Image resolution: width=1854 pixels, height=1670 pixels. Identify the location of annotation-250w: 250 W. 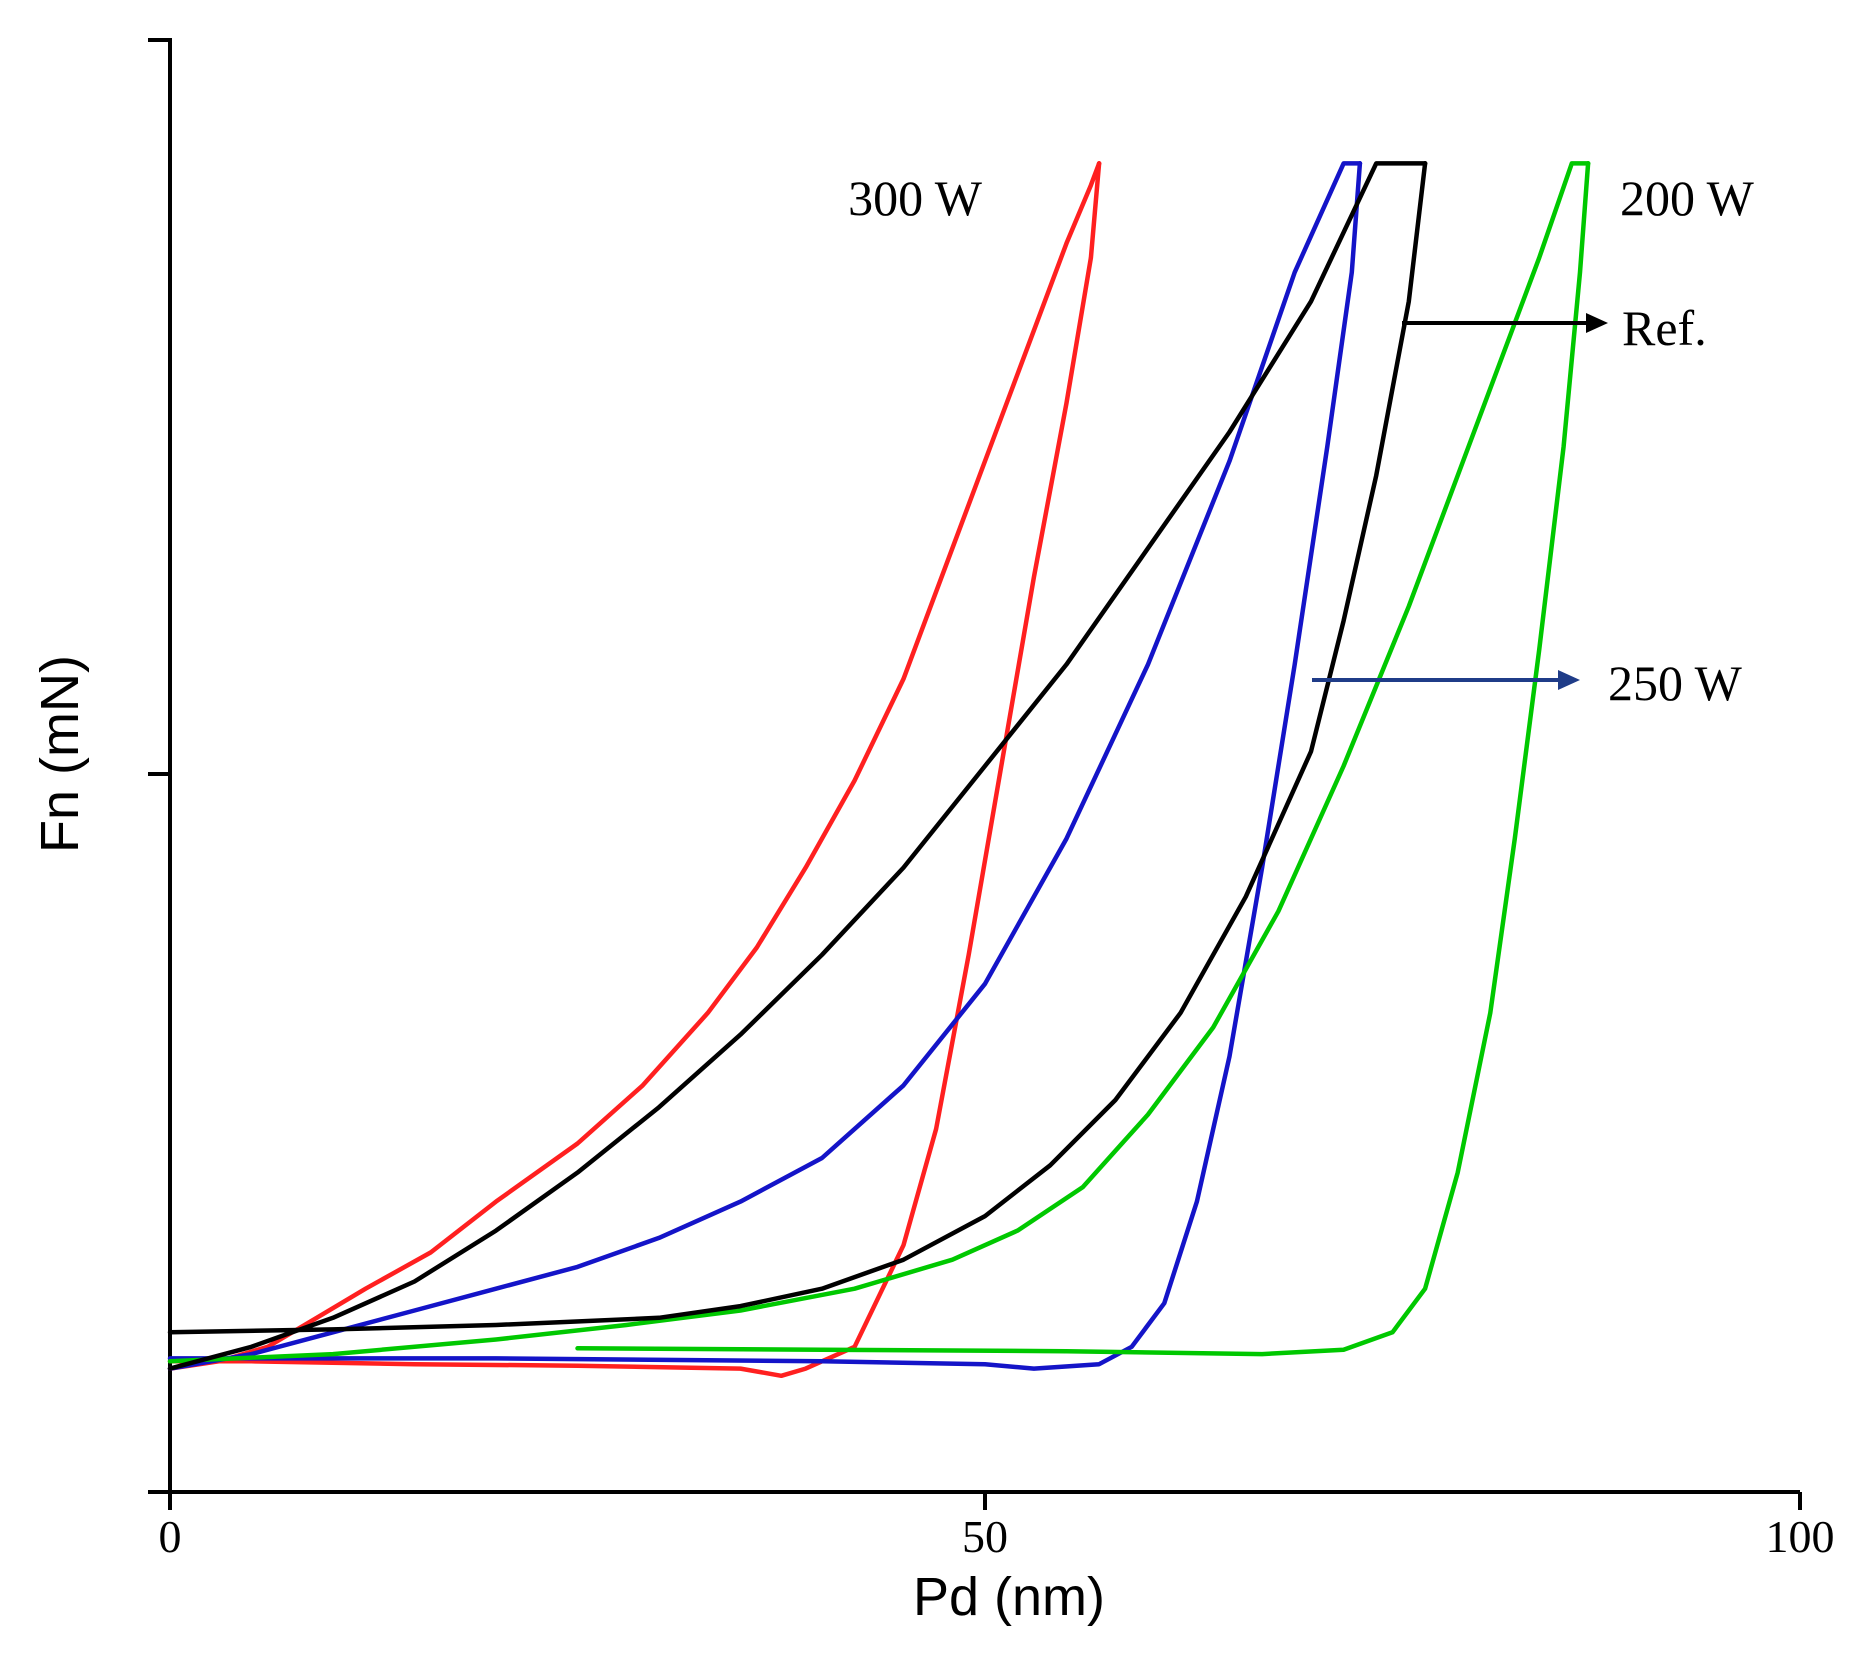
(1675, 683).